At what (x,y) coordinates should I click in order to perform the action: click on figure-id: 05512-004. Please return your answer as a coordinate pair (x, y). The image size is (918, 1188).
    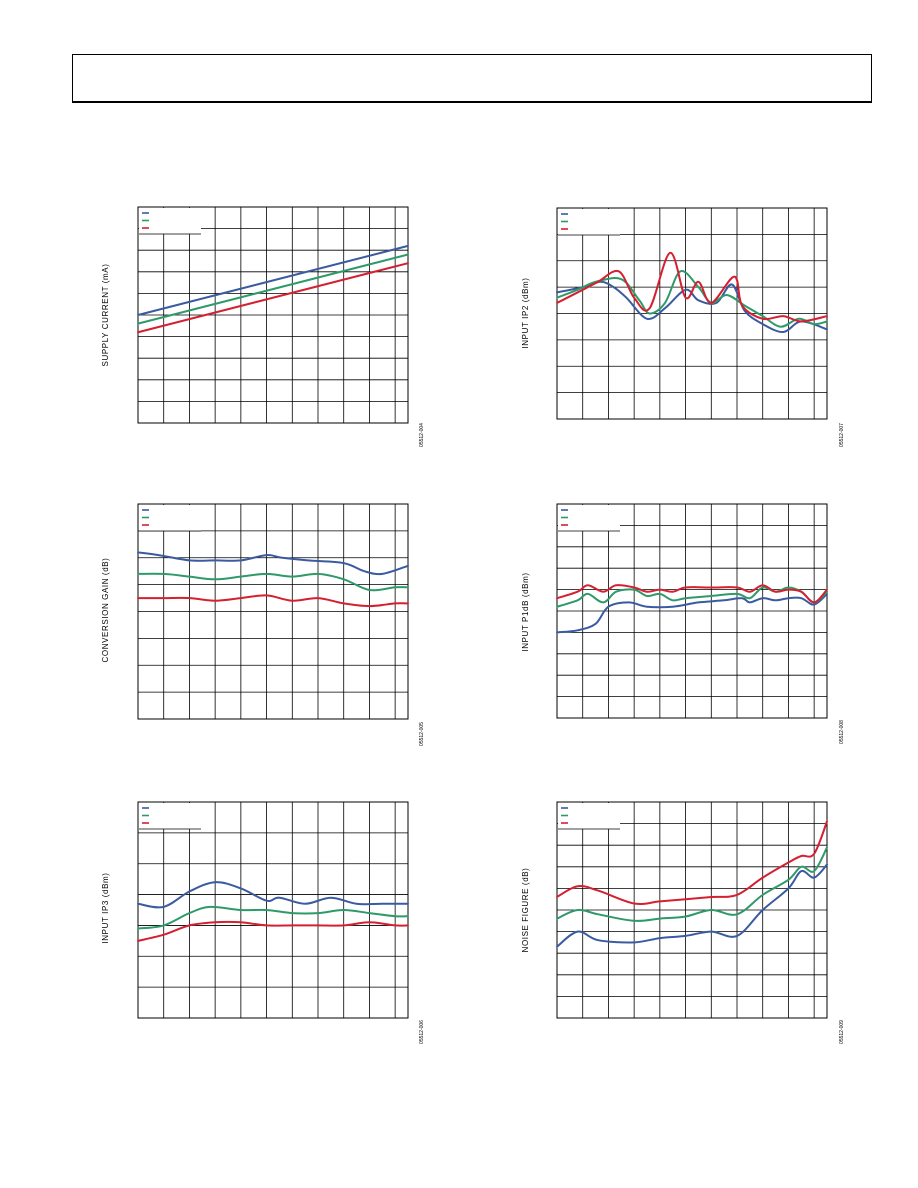
    Looking at the image, I should click on (422, 435).